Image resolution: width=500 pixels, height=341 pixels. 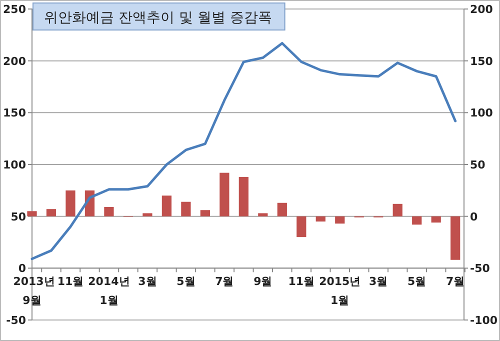 What do you see at coordinates (14, 165) in the screenshot?
I see `y-tick-label: 100` at bounding box center [14, 165].